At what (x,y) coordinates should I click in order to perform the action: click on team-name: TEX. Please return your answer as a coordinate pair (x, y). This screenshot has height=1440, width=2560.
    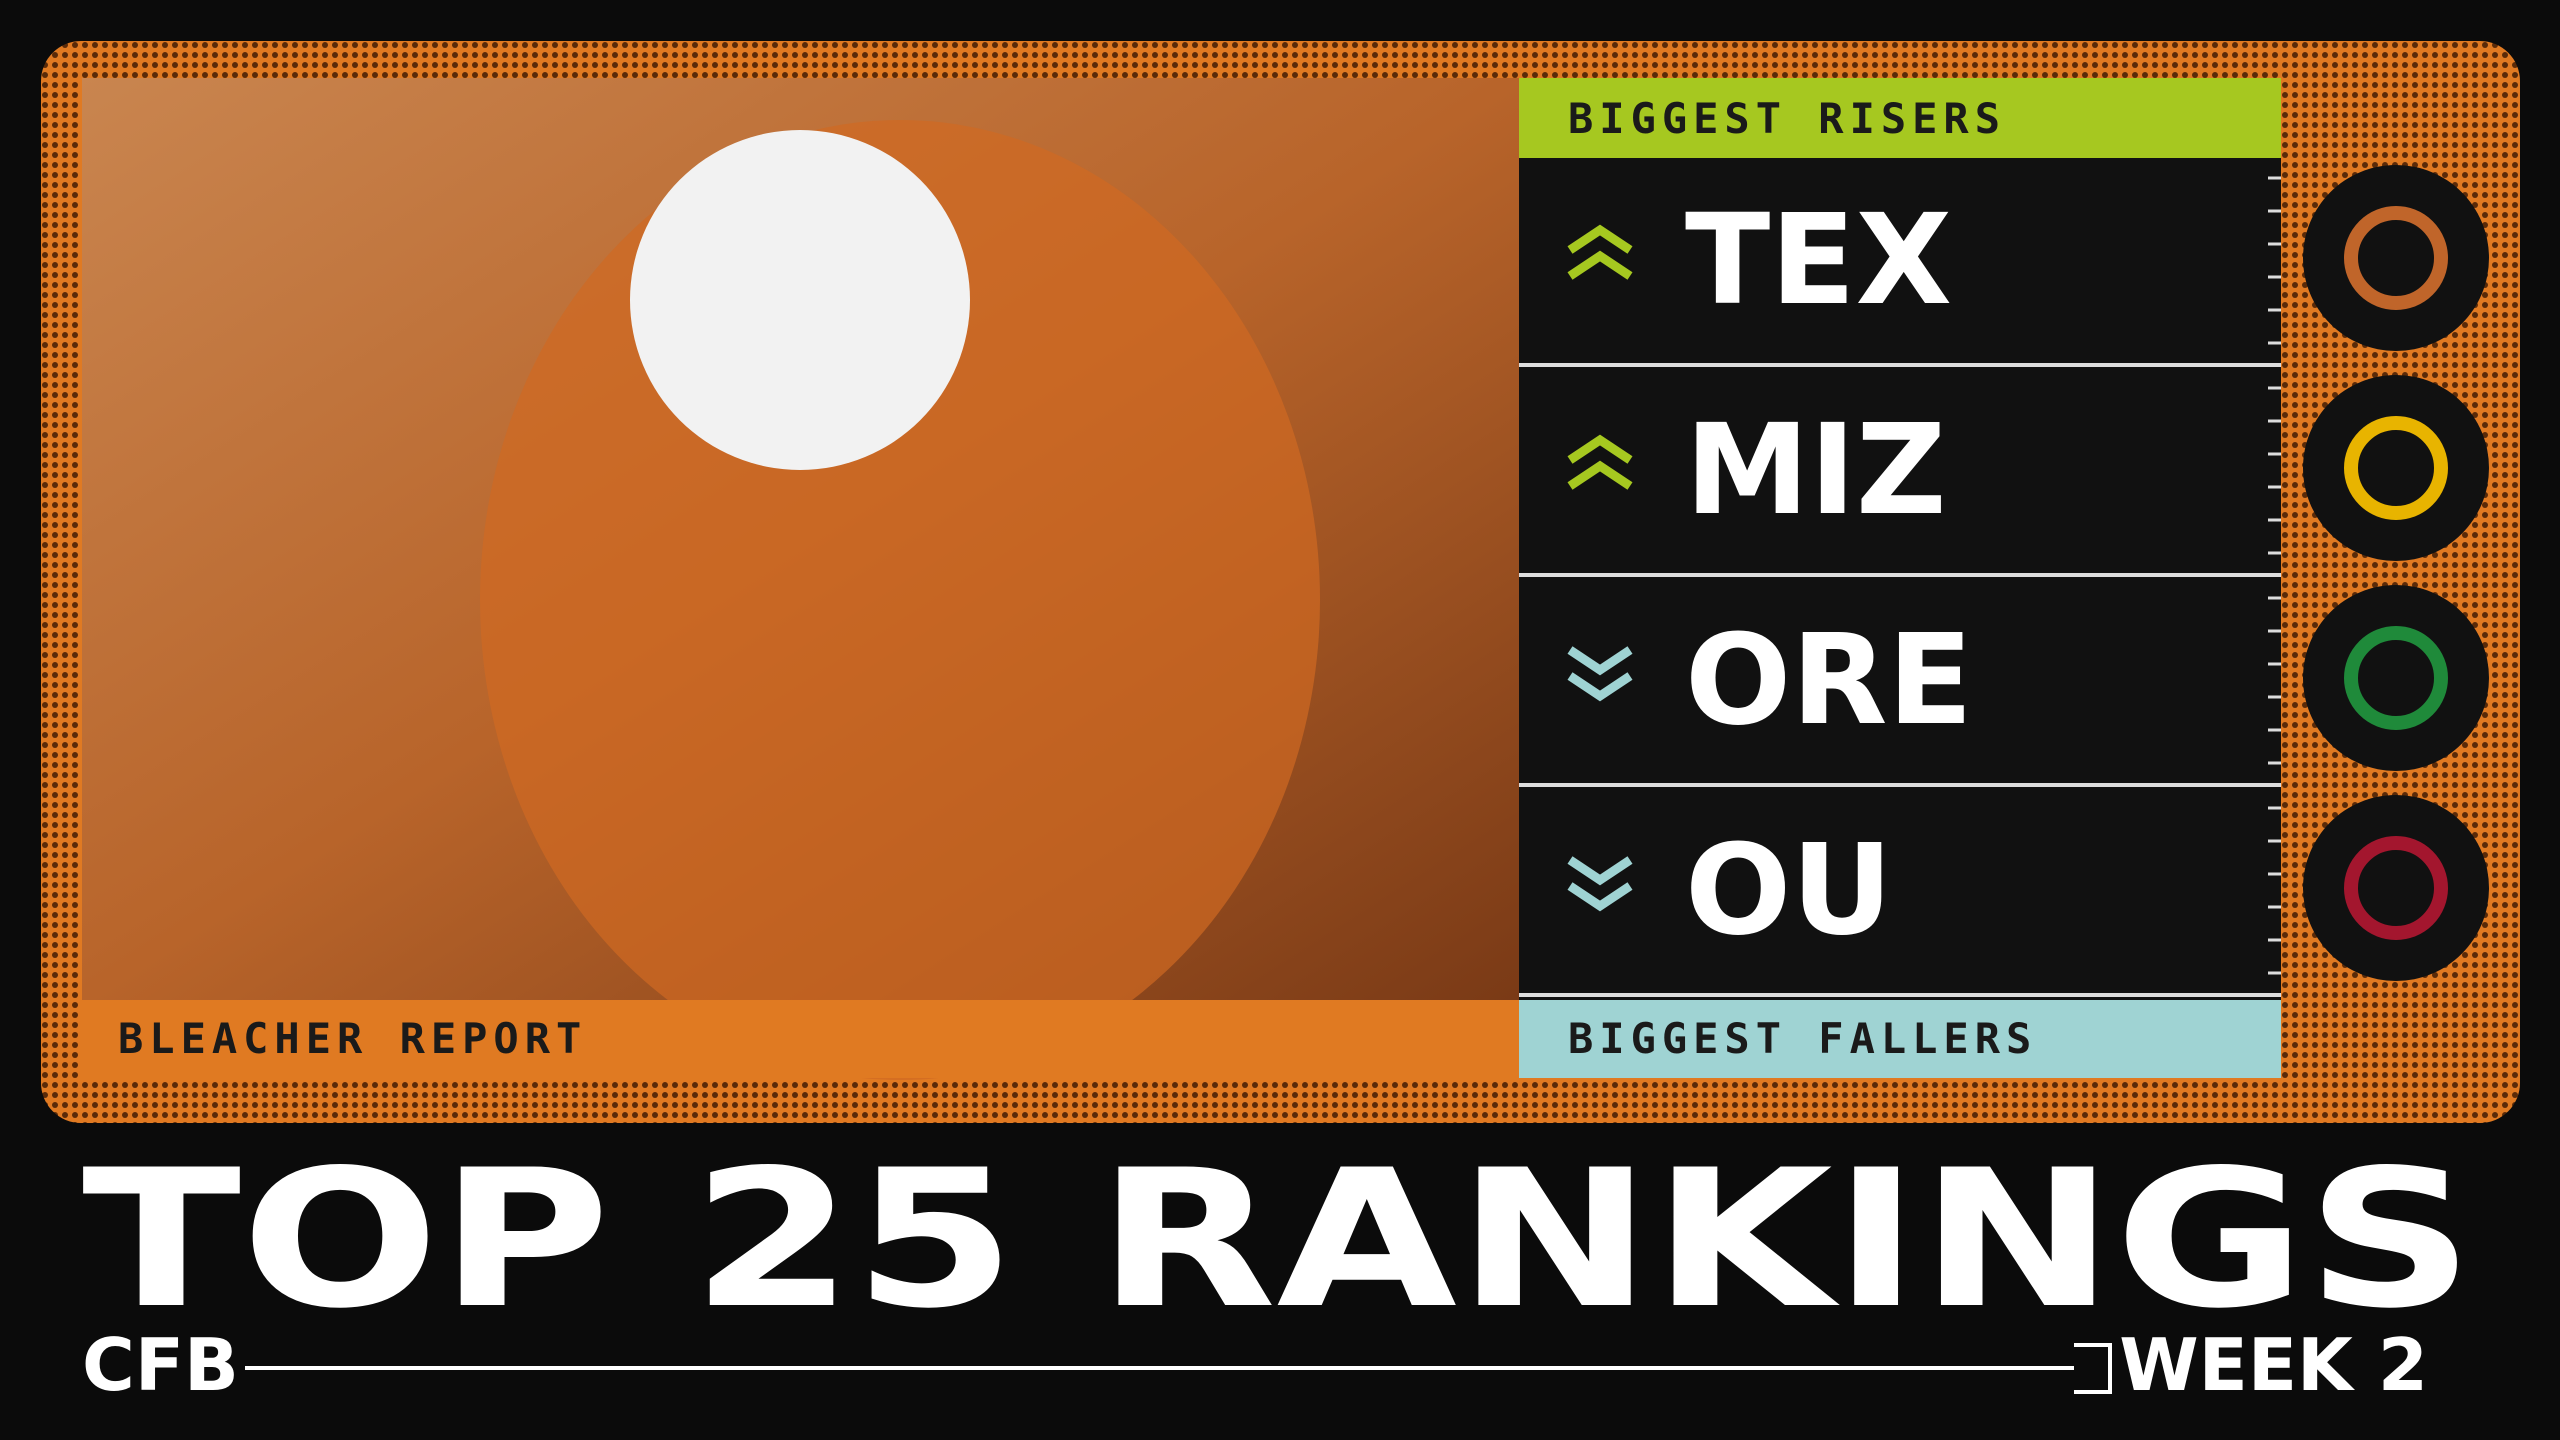
    Looking at the image, I should click on (1818, 260).